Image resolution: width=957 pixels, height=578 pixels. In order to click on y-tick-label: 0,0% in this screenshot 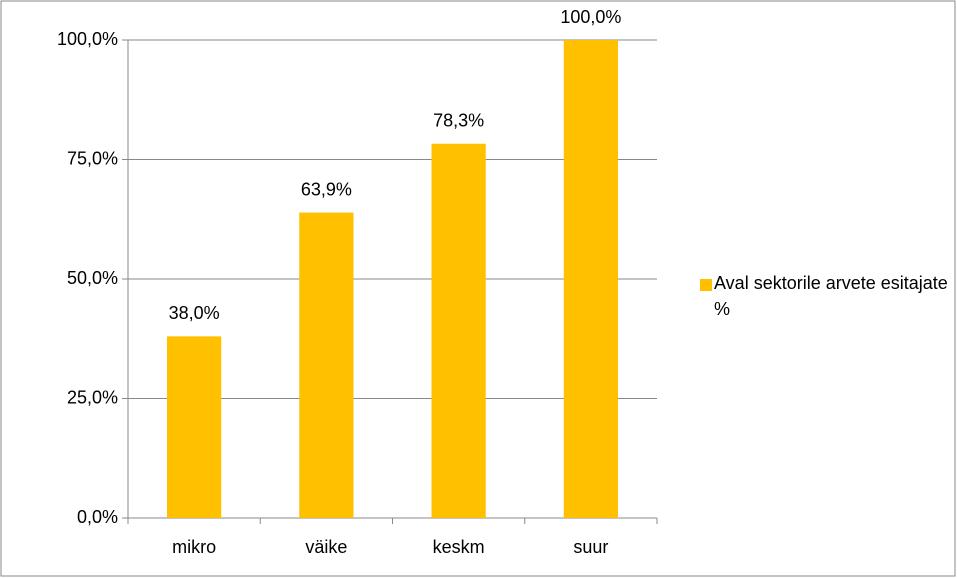, I will do `click(97, 517)`.